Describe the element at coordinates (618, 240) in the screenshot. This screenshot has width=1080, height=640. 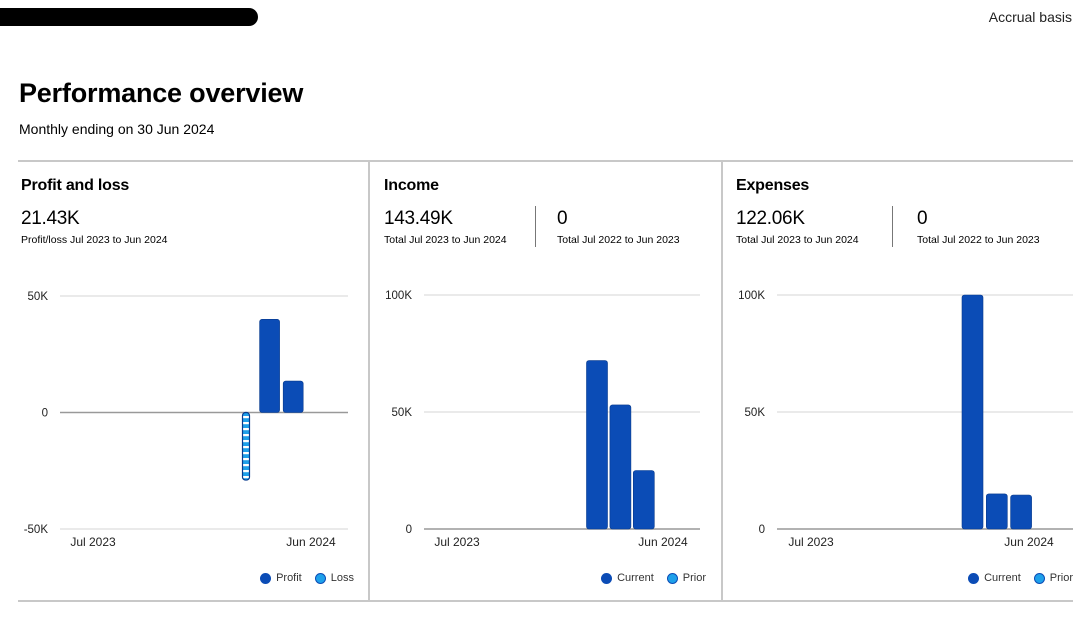
I see `income-prior-total-label: Total Jul 2022 to Jun 2023` at that location.